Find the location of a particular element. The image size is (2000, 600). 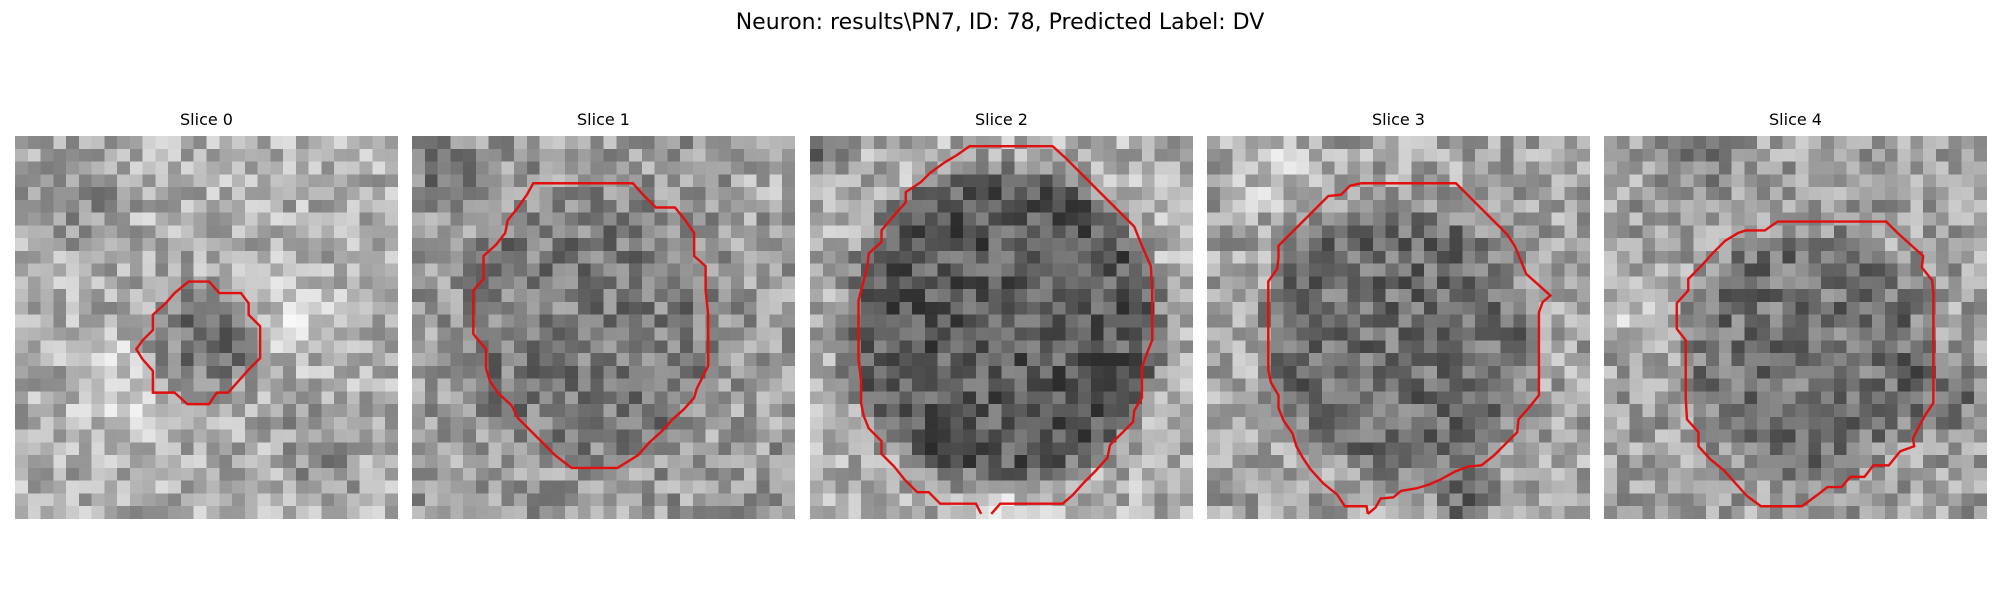

slice-panel-3: Slice 3 is located at coordinates (1398, 314).